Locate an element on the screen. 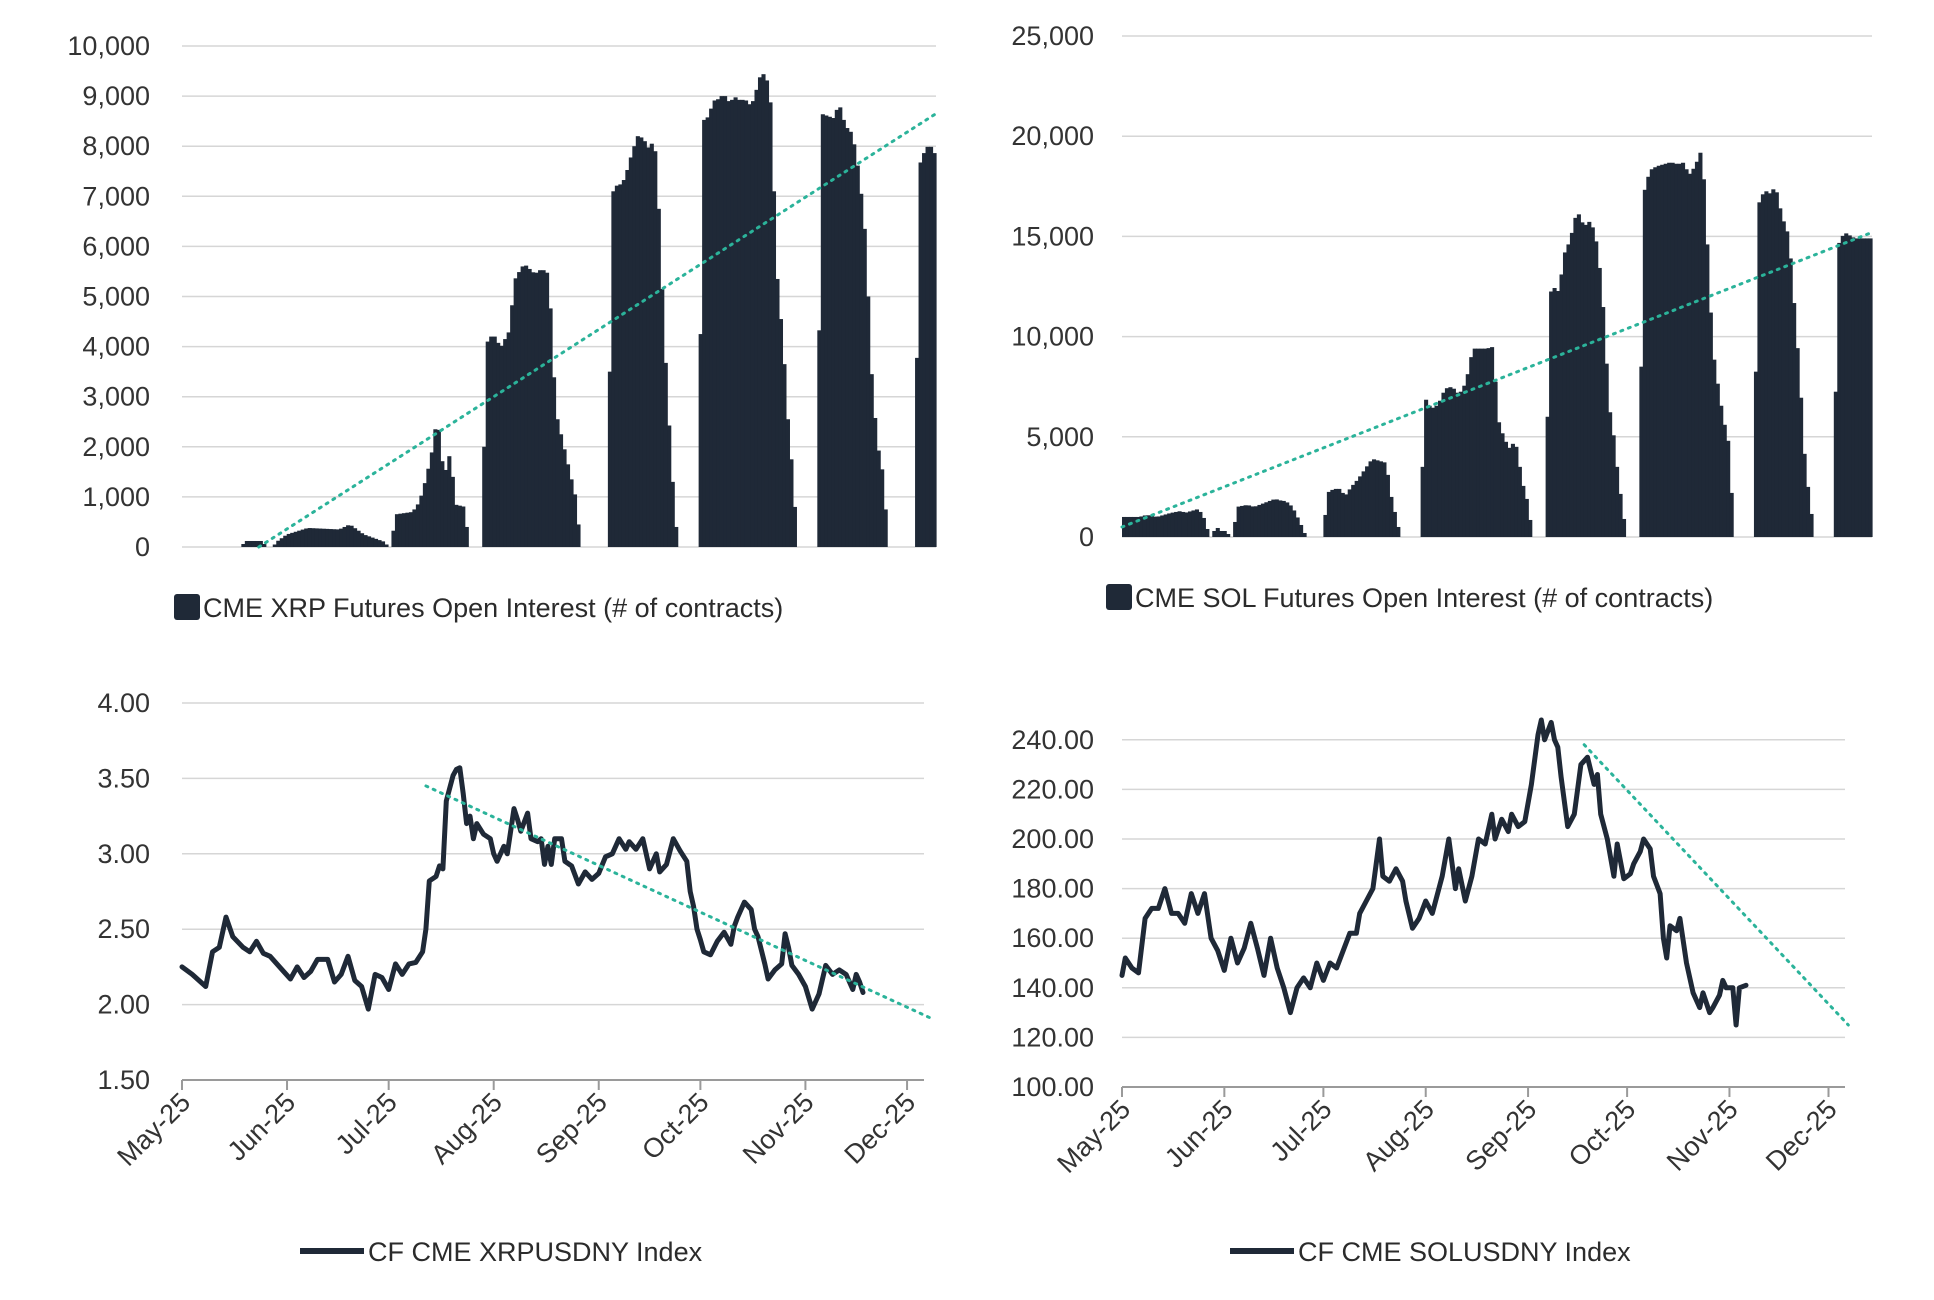 The image size is (1934, 1300). sol-oi-y-tick-label: 15,000 is located at coordinates (1052, 236).